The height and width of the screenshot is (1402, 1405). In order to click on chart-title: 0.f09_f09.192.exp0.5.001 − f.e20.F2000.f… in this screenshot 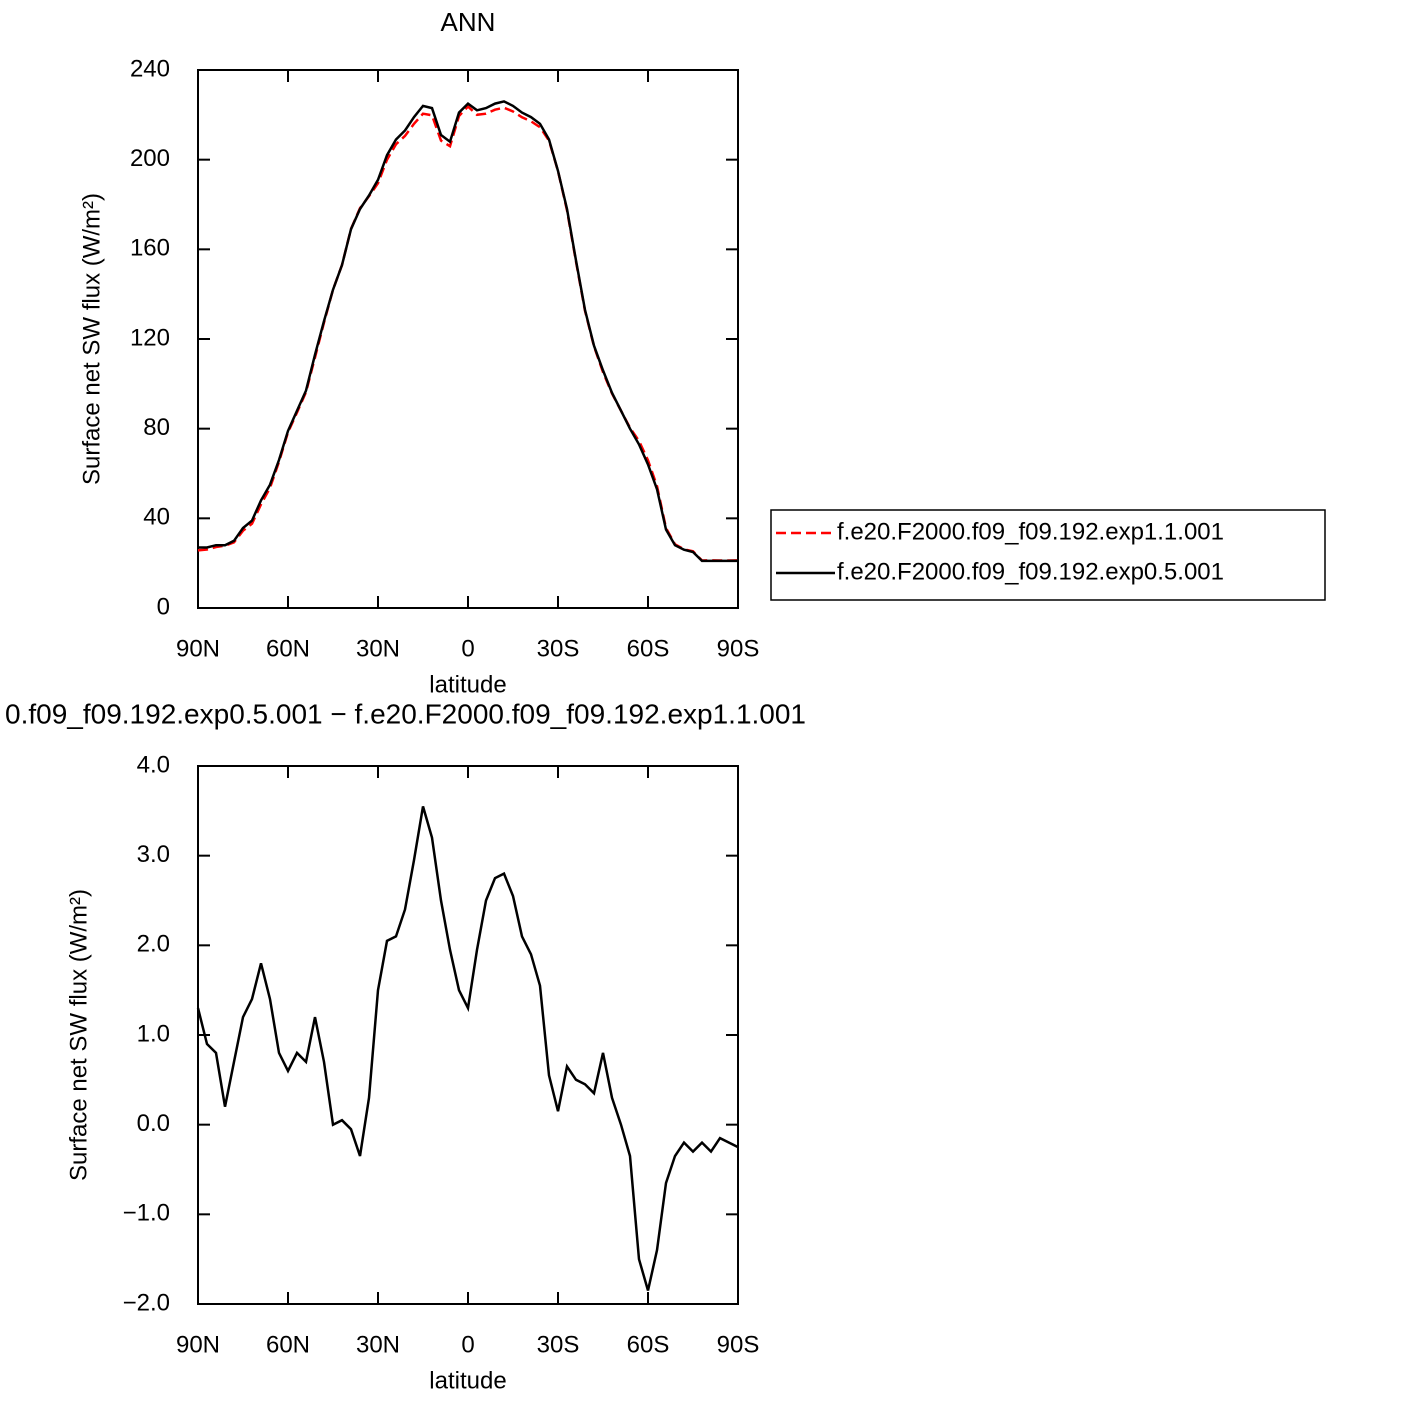, I will do `click(405, 713)`.